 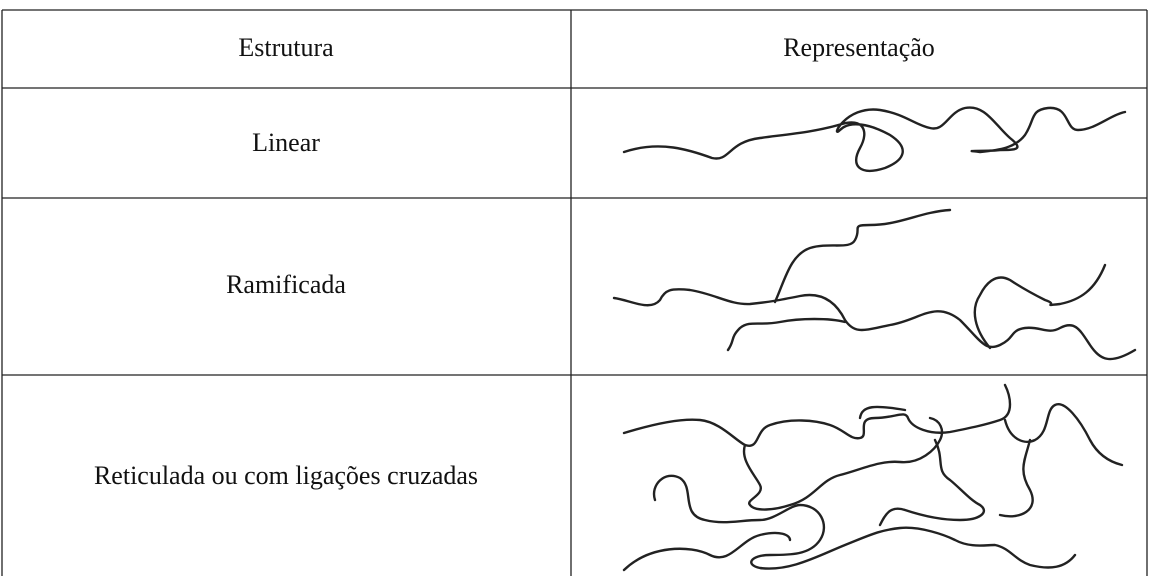 What do you see at coordinates (874, 284) in the screenshot?
I see `branched-drawing` at bounding box center [874, 284].